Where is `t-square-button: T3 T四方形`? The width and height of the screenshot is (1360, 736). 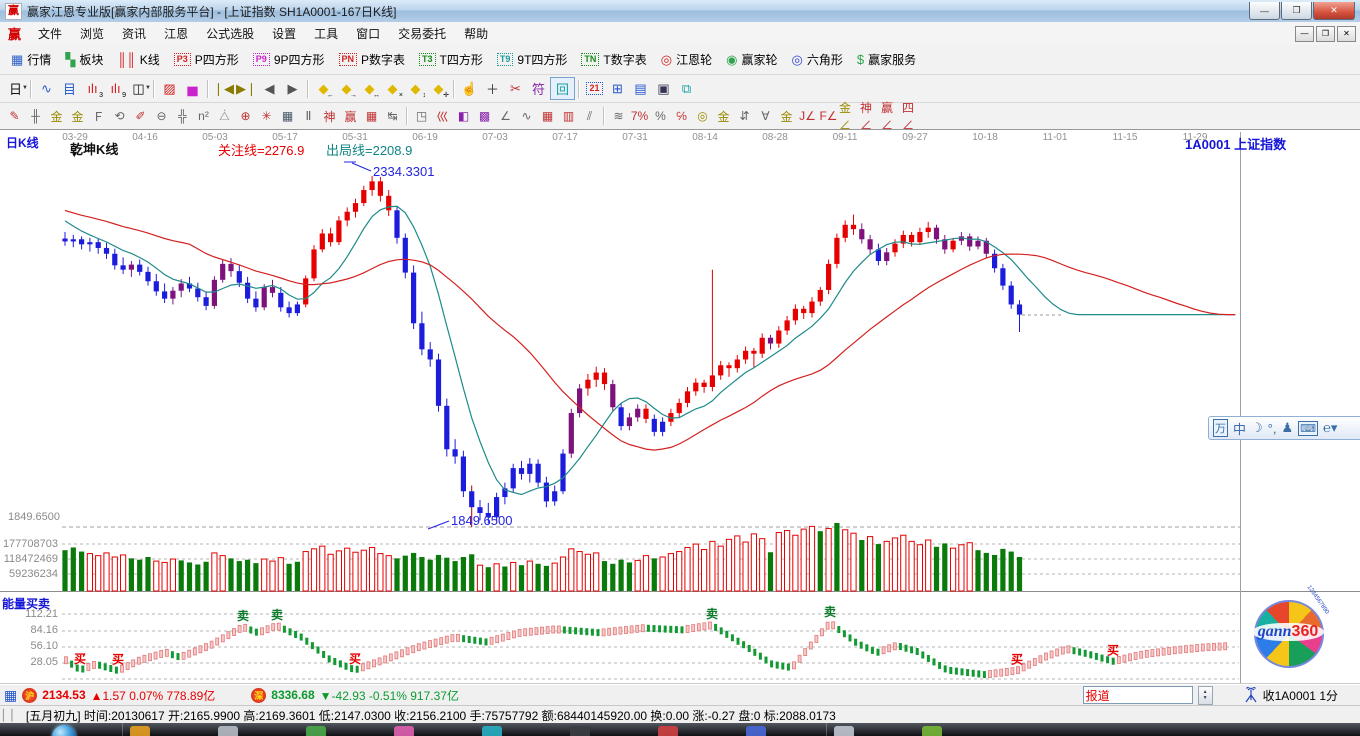
t-square-button: T3 T四方形 is located at coordinates (451, 60).